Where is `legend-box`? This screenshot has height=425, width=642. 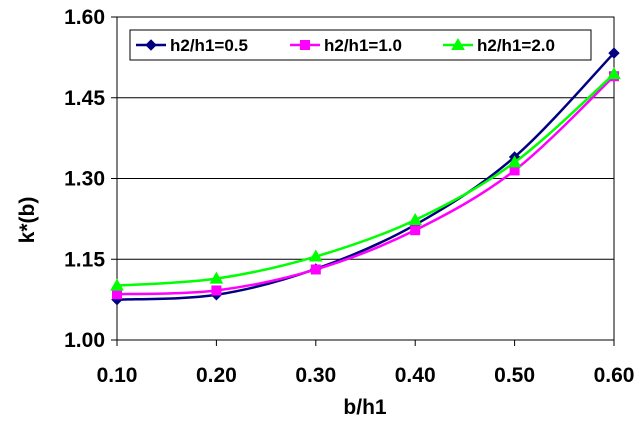 legend-box is located at coordinates (360, 45).